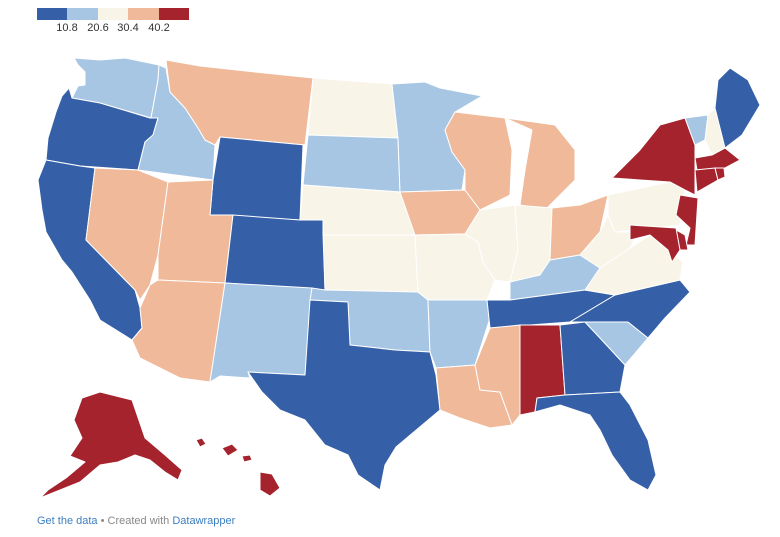  Describe the element at coordinates (655, 243) in the screenshot. I see `state-maryland` at that location.